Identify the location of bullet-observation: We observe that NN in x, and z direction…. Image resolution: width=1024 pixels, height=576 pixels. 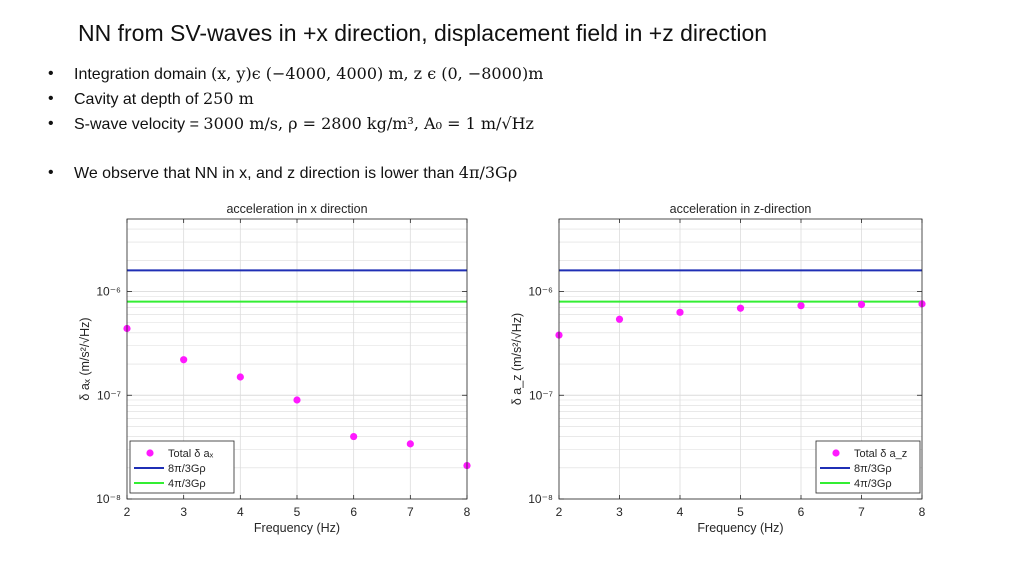
(295, 173).